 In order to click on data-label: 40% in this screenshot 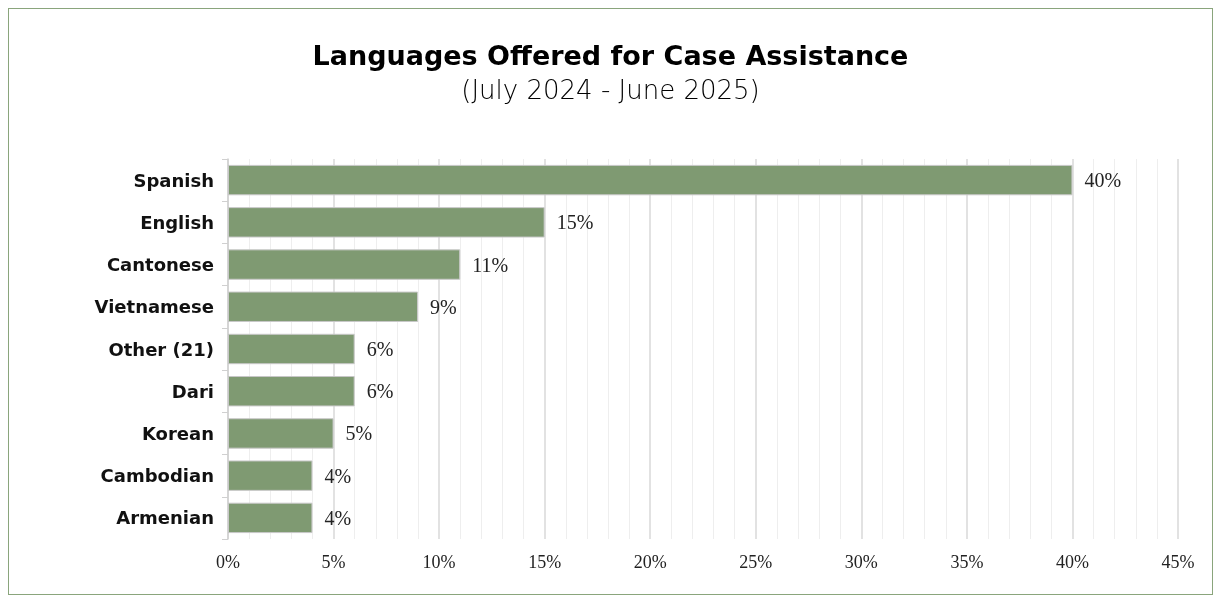, I will do `click(1103, 180)`.